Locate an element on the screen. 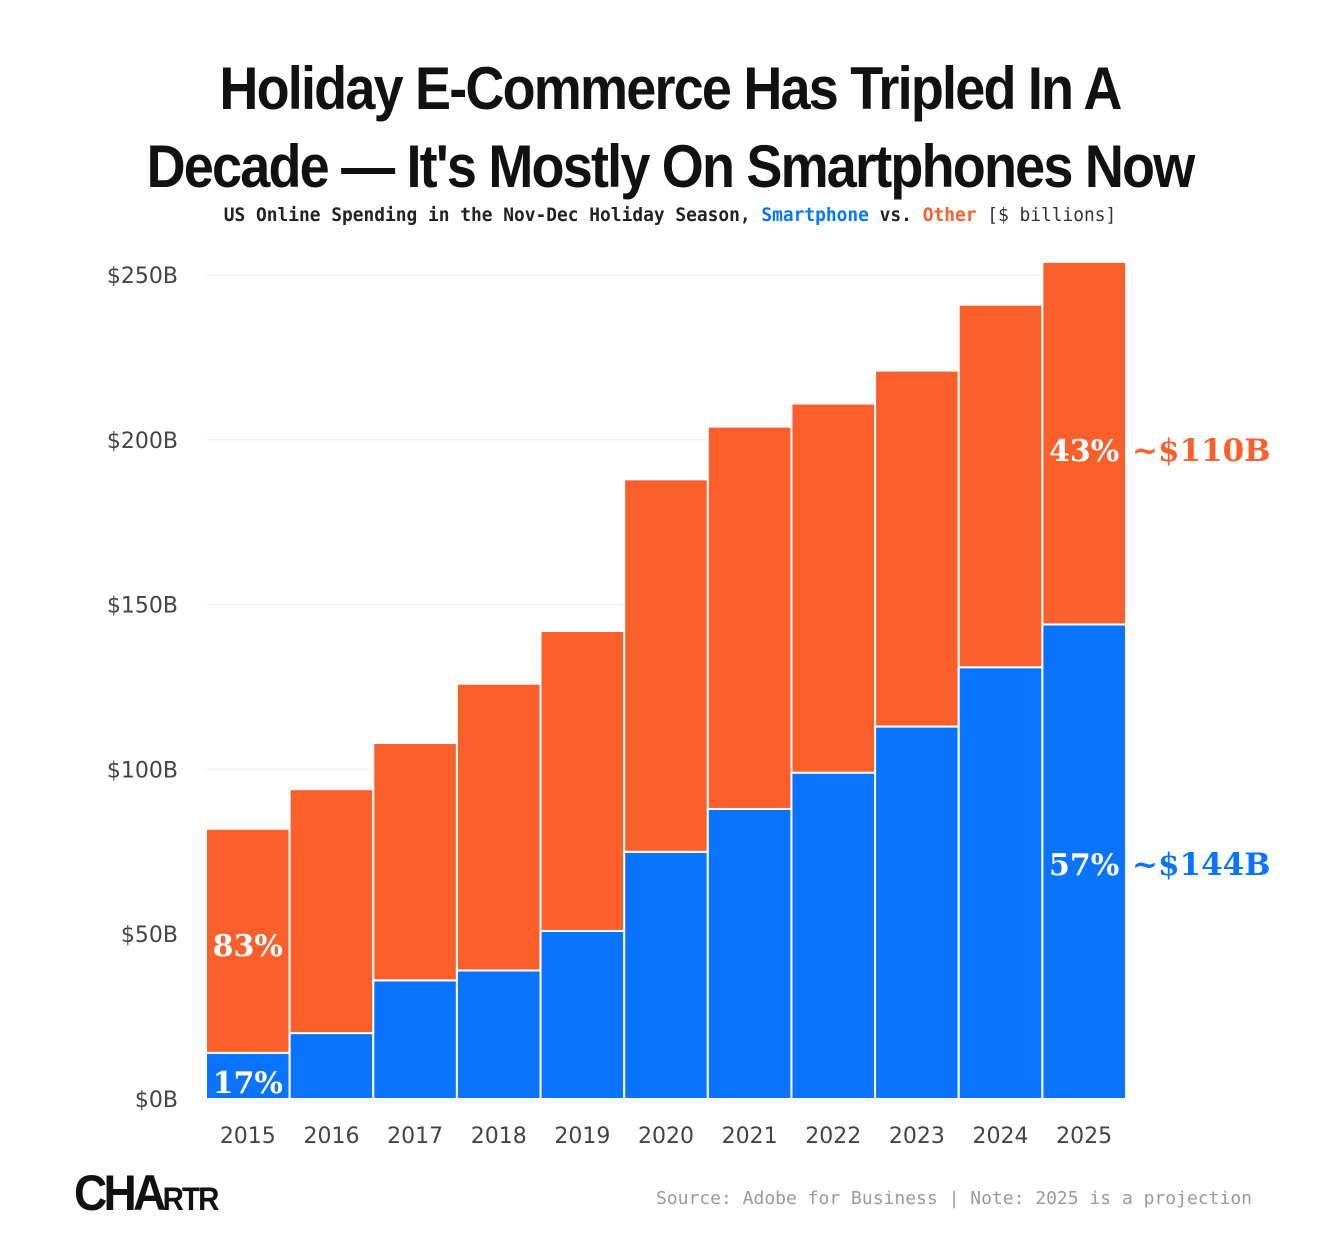  bar-other-2024 is located at coordinates (1000, 486).